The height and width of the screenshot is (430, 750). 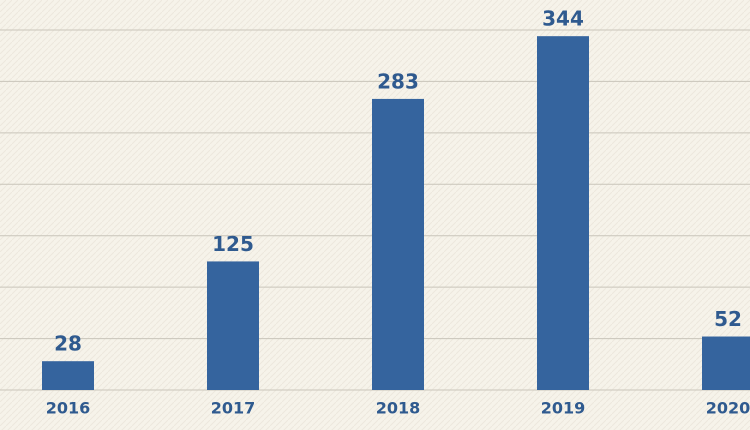 I want to click on x-tick-label: 2018, so click(x=398, y=408).